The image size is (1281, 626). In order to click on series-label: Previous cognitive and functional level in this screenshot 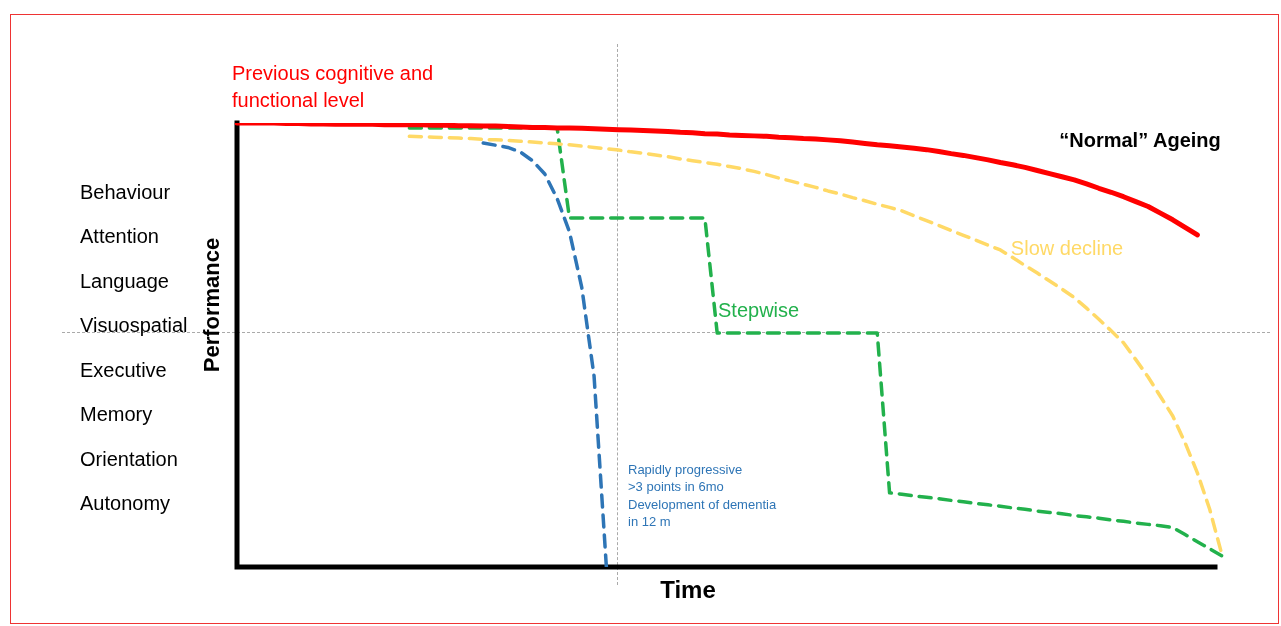, I will do `click(333, 86)`.